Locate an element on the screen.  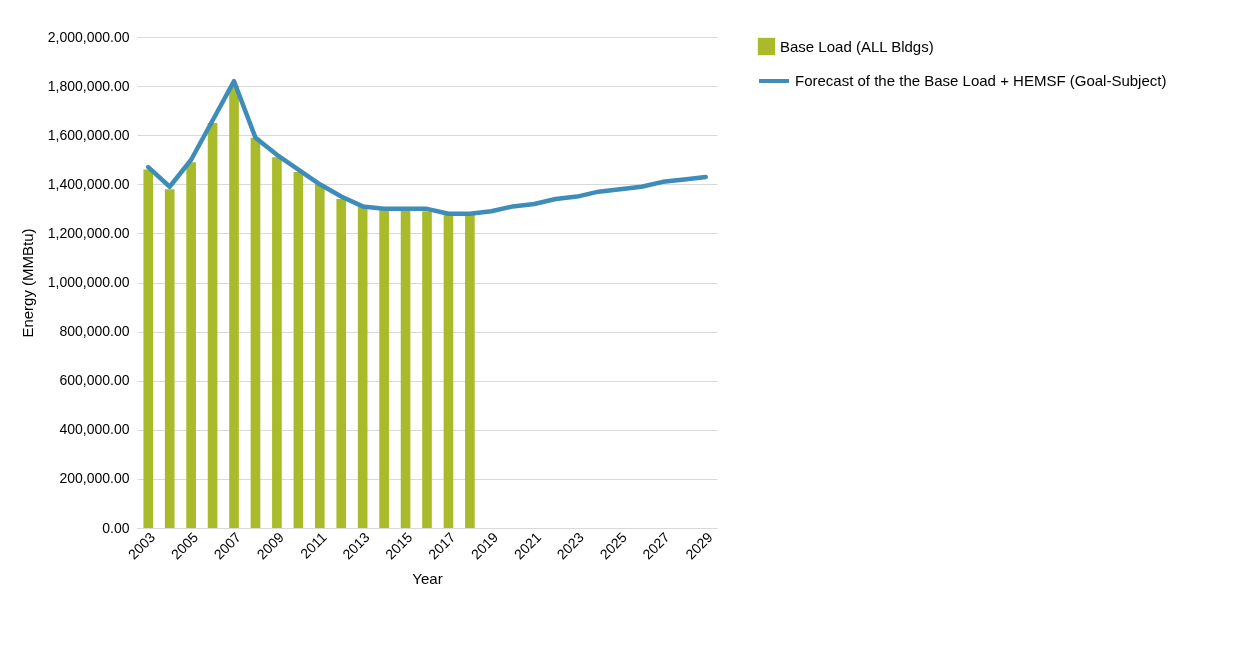
y-tick-label: 1,800,000.00 is located at coordinates (88, 85).